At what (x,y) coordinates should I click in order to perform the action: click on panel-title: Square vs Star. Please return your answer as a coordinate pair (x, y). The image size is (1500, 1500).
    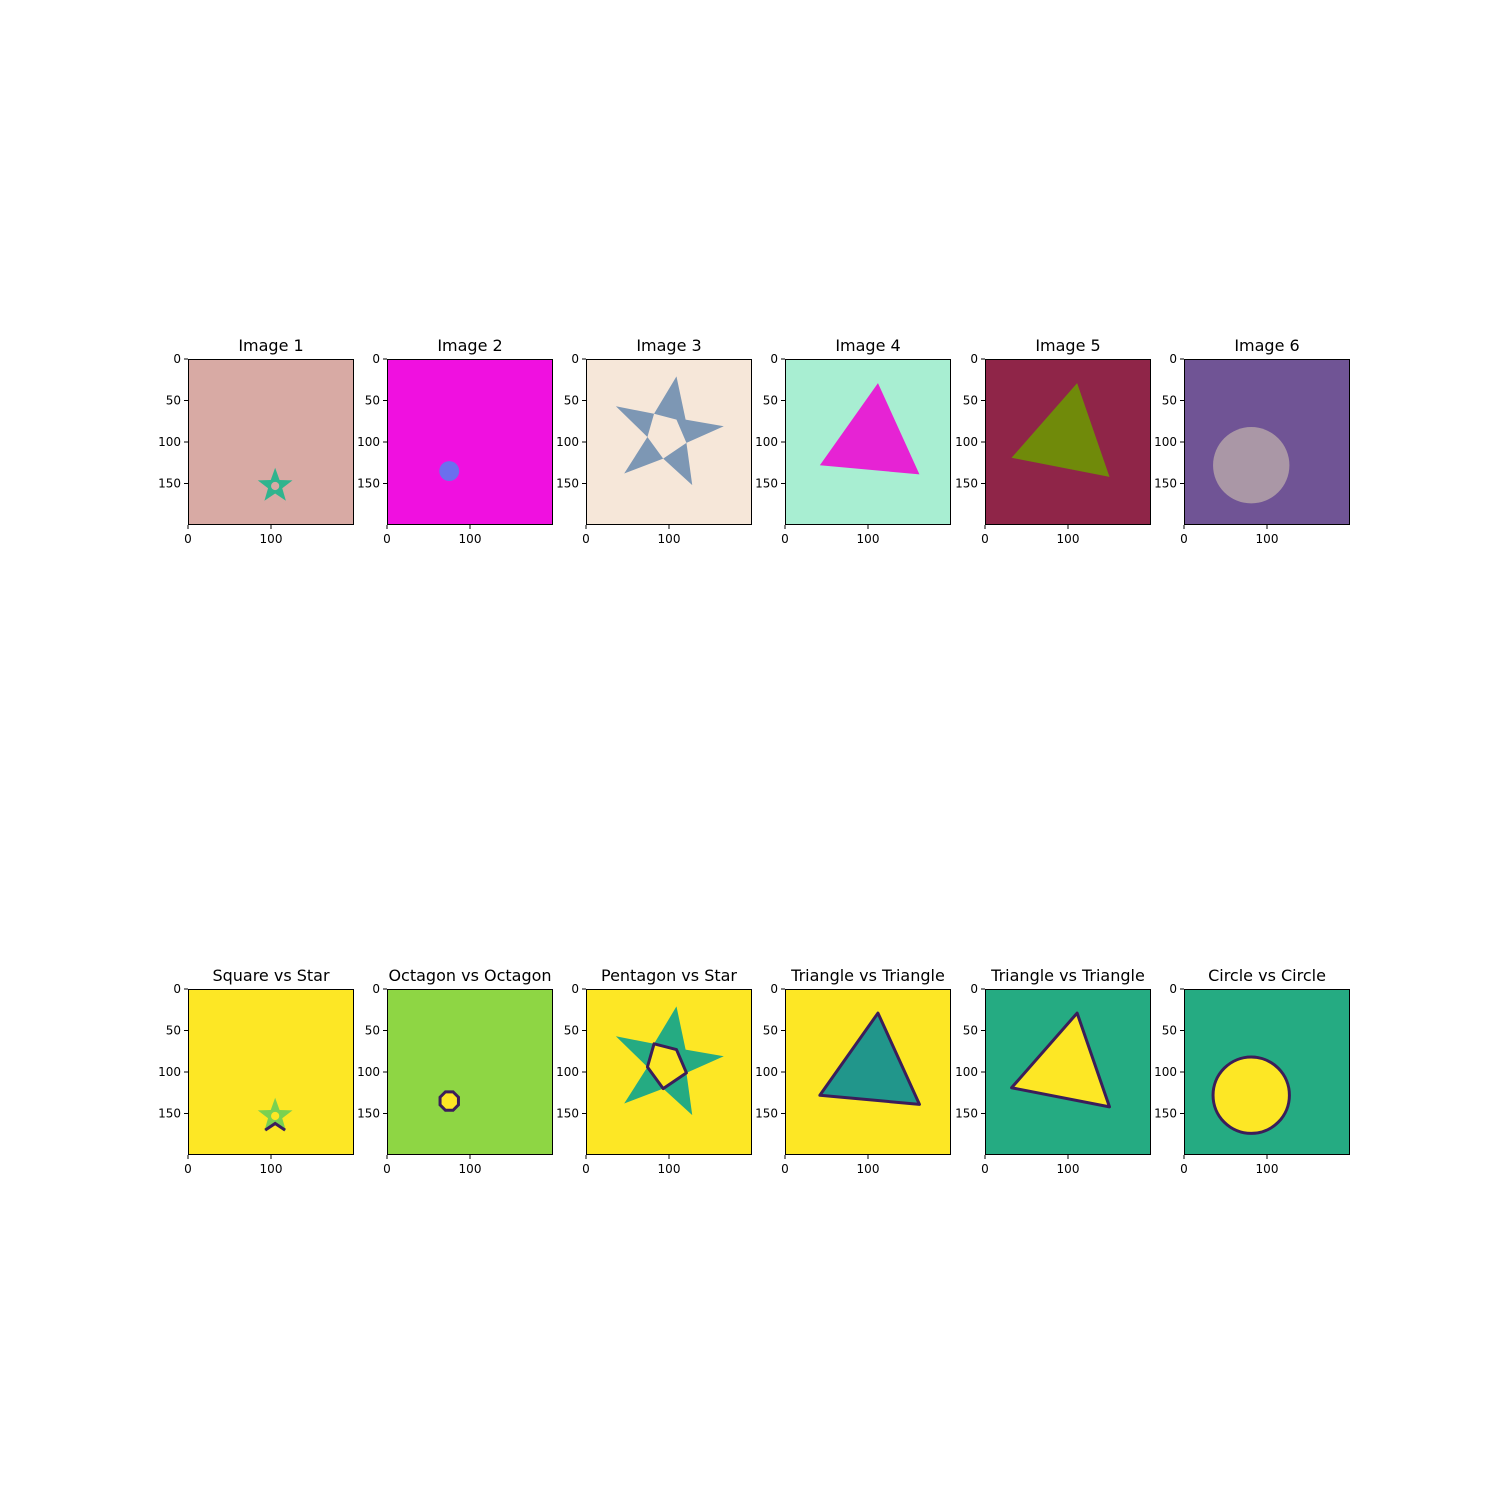
    Looking at the image, I should click on (271, 975).